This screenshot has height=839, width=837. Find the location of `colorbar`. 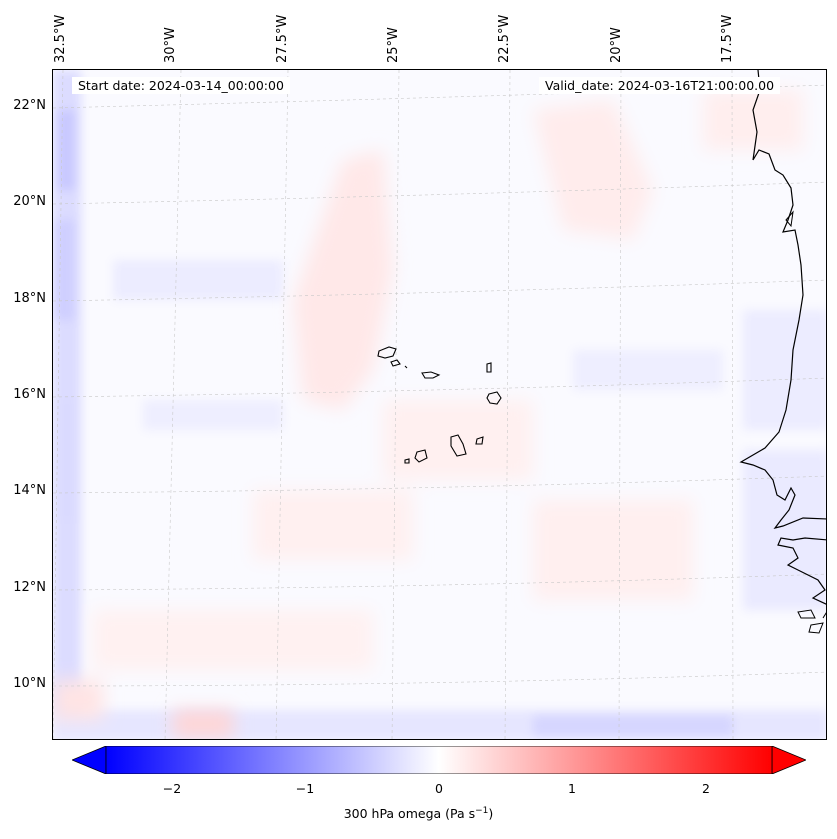

colorbar is located at coordinates (439, 761).